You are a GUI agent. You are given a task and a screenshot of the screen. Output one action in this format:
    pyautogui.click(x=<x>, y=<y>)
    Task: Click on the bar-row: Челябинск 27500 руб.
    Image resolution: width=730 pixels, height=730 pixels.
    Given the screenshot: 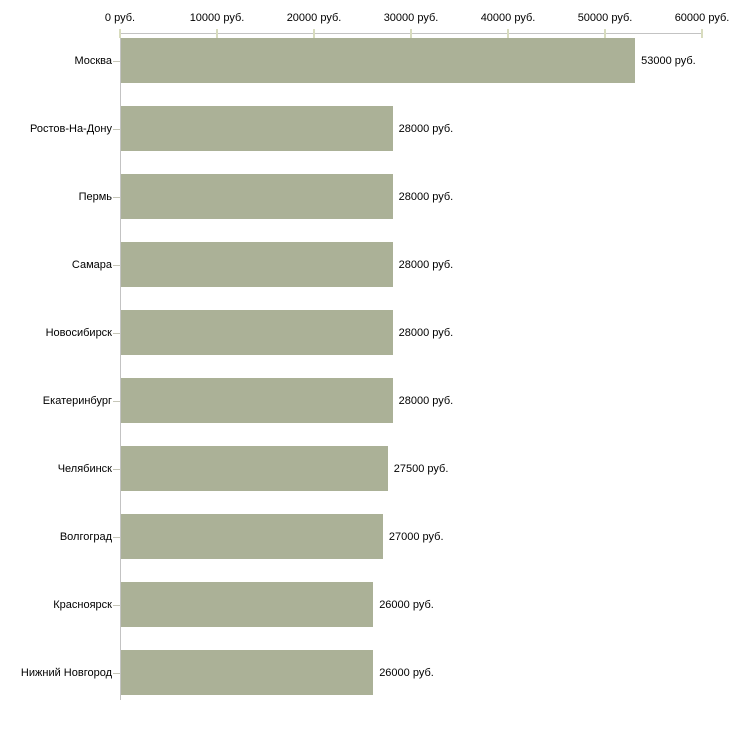 What is the action you would take?
    pyautogui.click(x=365, y=468)
    